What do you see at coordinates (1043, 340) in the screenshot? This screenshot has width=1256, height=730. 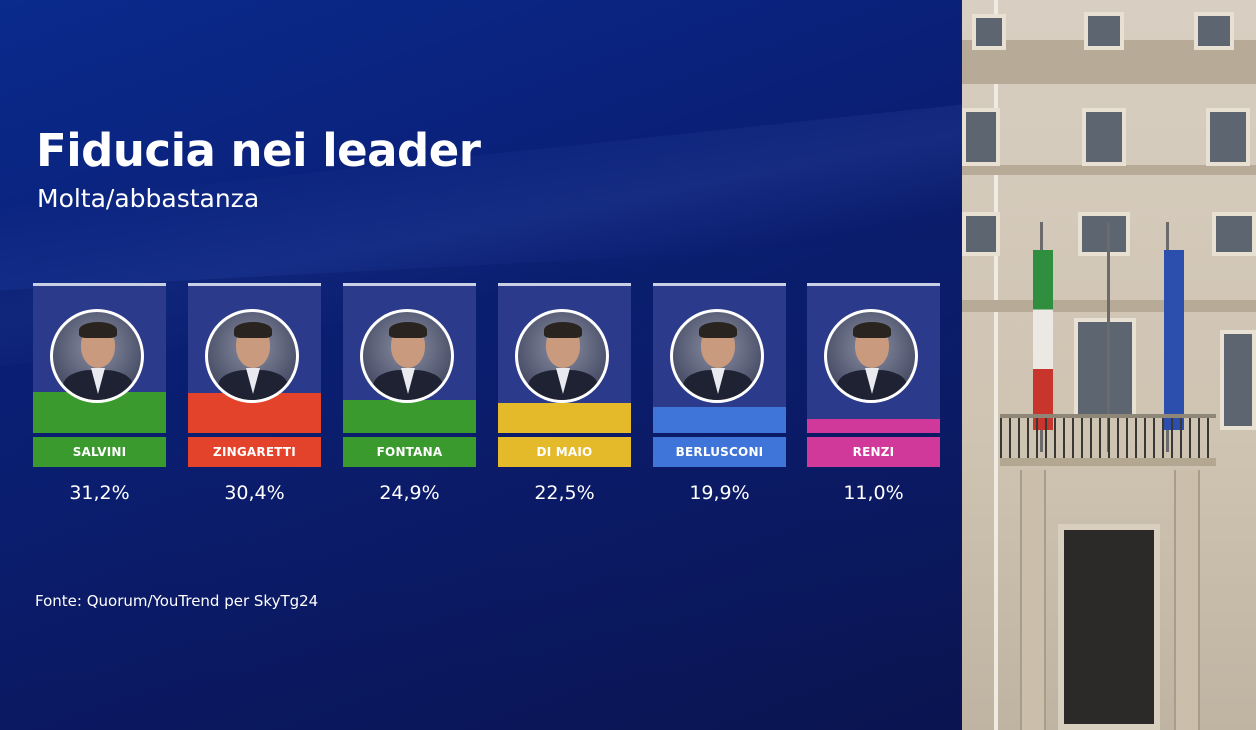 I see `italian-flag-icon` at bounding box center [1043, 340].